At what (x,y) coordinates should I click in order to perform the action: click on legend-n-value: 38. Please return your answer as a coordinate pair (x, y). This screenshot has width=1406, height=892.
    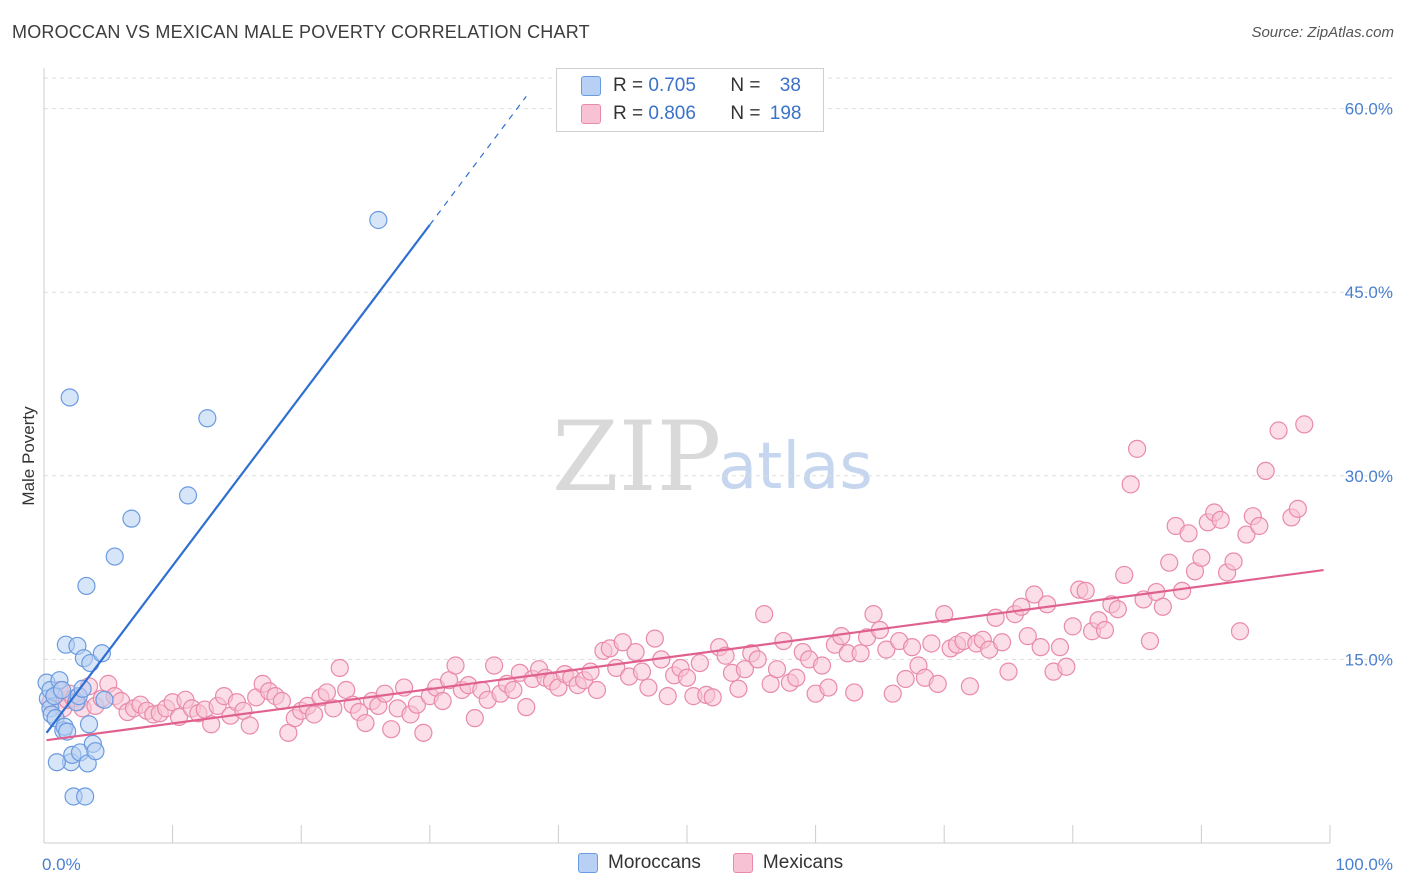
    Looking at the image, I should click on (790, 85).